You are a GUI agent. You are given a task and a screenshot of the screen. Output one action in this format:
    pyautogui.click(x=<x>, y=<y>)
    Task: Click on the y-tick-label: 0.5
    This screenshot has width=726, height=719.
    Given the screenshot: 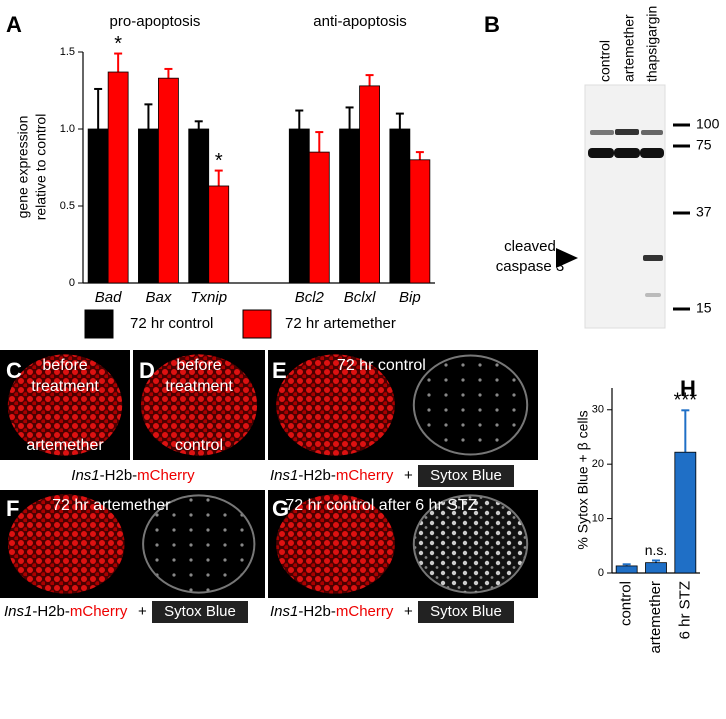 What is the action you would take?
    pyautogui.click(x=67, y=206)
    